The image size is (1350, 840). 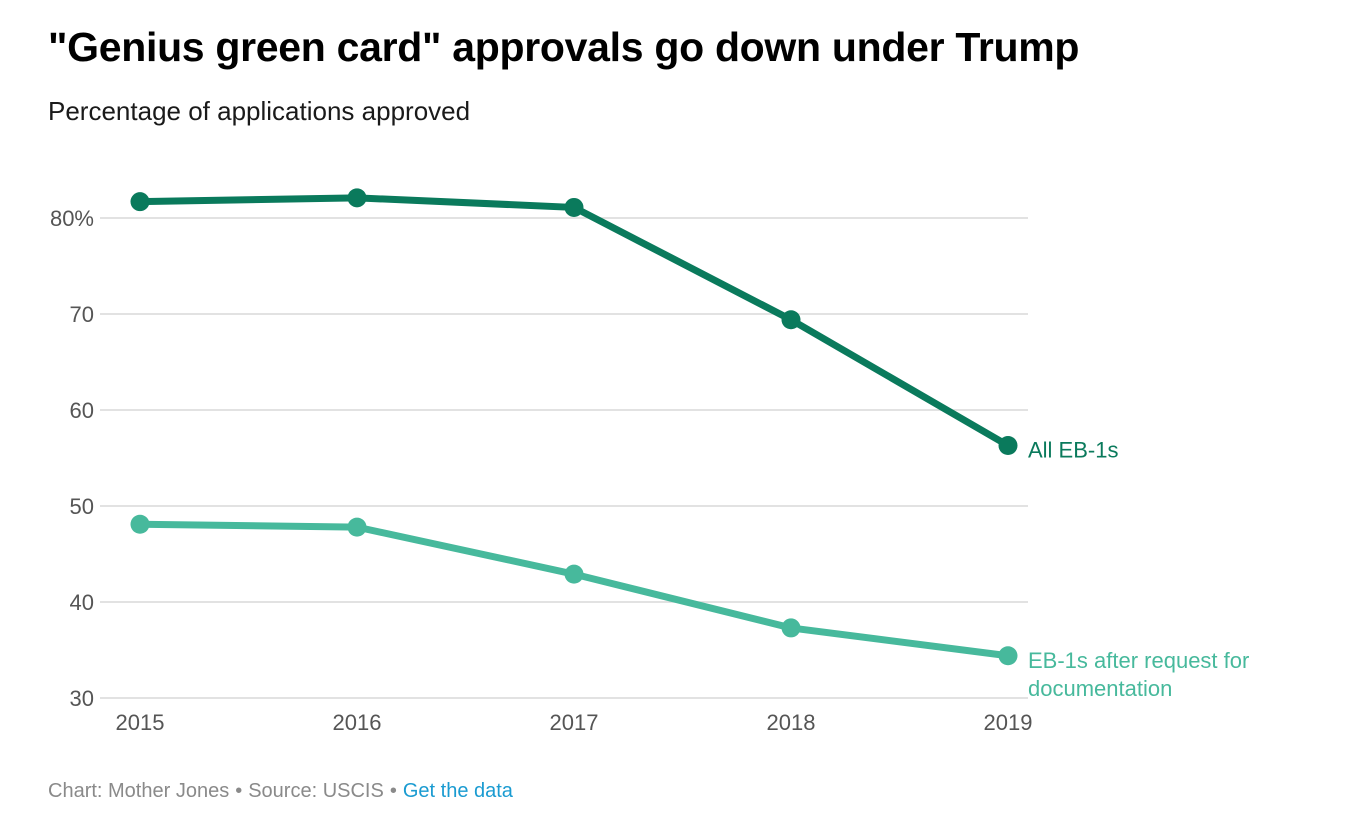 What do you see at coordinates (82, 698) in the screenshot?
I see `y-tick-label: 30` at bounding box center [82, 698].